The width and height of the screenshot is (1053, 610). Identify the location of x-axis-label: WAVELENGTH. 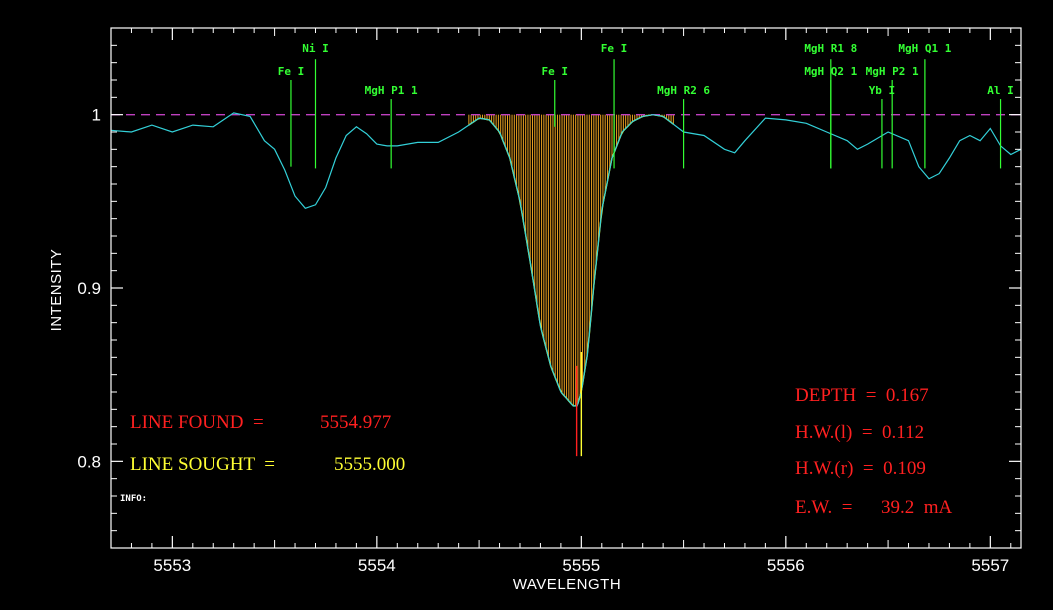
(567, 584).